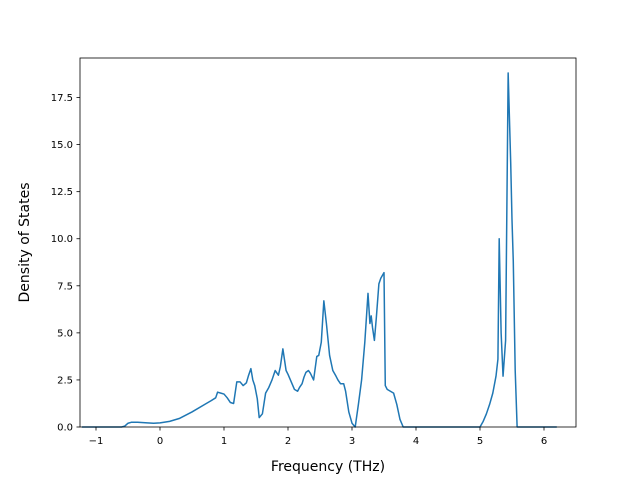  I want to click on y-tick-label: 2.5, so click(65, 380).